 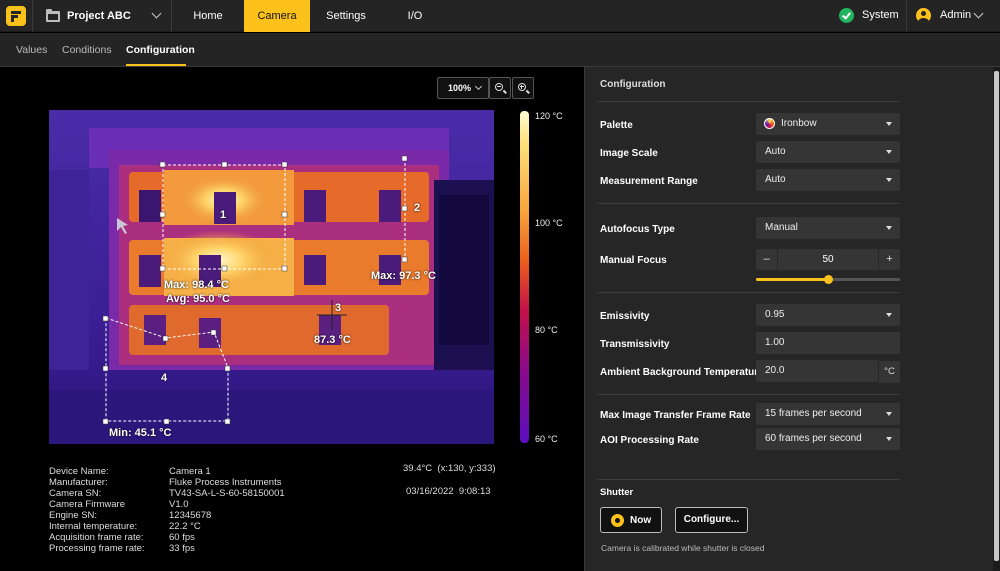 What do you see at coordinates (828, 180) in the screenshot?
I see `measurement-range-select: Auto` at bounding box center [828, 180].